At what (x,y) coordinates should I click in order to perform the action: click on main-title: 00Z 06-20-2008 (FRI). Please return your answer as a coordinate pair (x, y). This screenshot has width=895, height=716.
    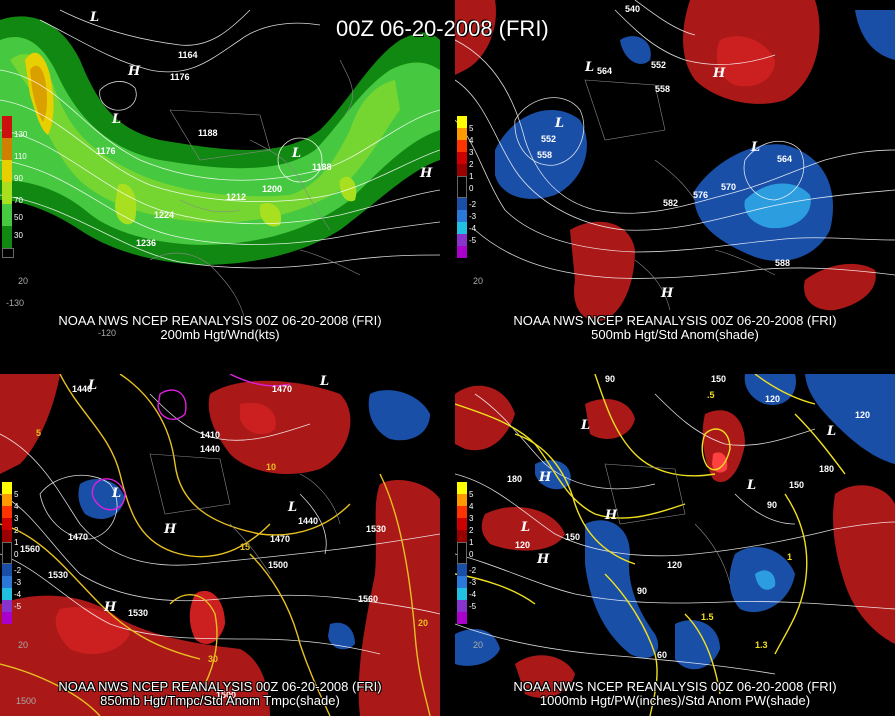
    Looking at the image, I should click on (442, 28).